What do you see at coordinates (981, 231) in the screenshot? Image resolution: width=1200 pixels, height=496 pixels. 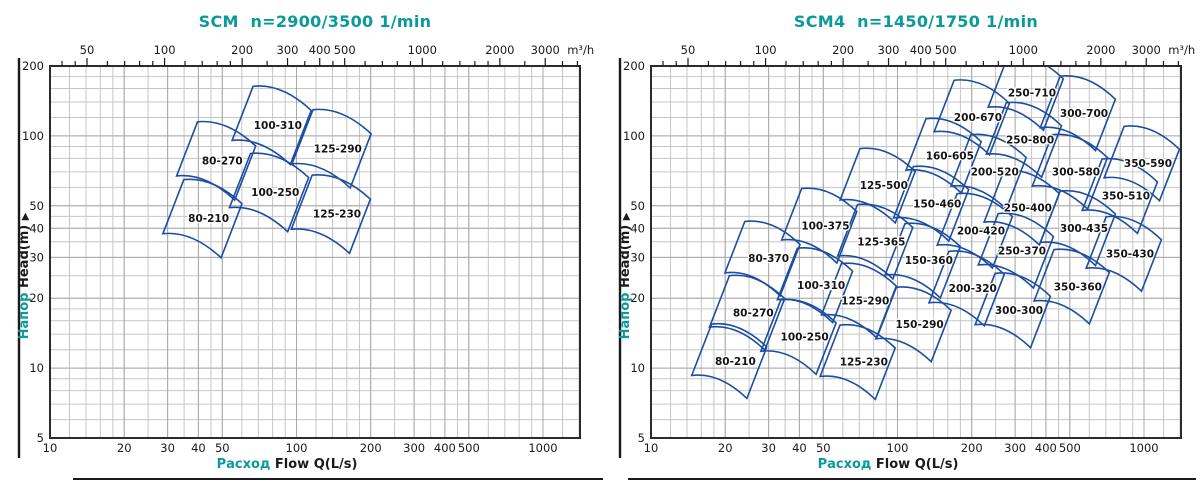 I see `pump-region-label-200-420: 200-420` at bounding box center [981, 231].